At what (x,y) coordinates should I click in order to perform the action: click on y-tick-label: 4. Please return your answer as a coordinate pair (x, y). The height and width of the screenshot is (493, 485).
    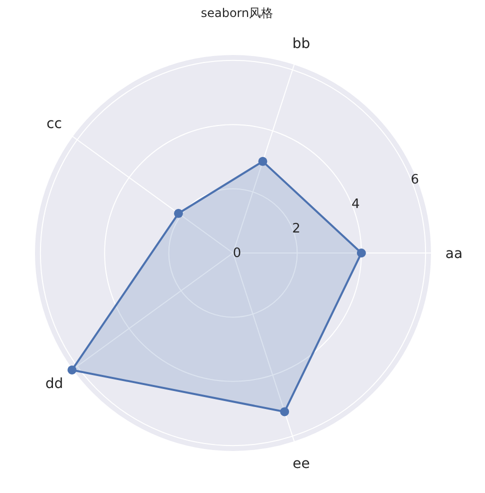
    Looking at the image, I should click on (355, 204).